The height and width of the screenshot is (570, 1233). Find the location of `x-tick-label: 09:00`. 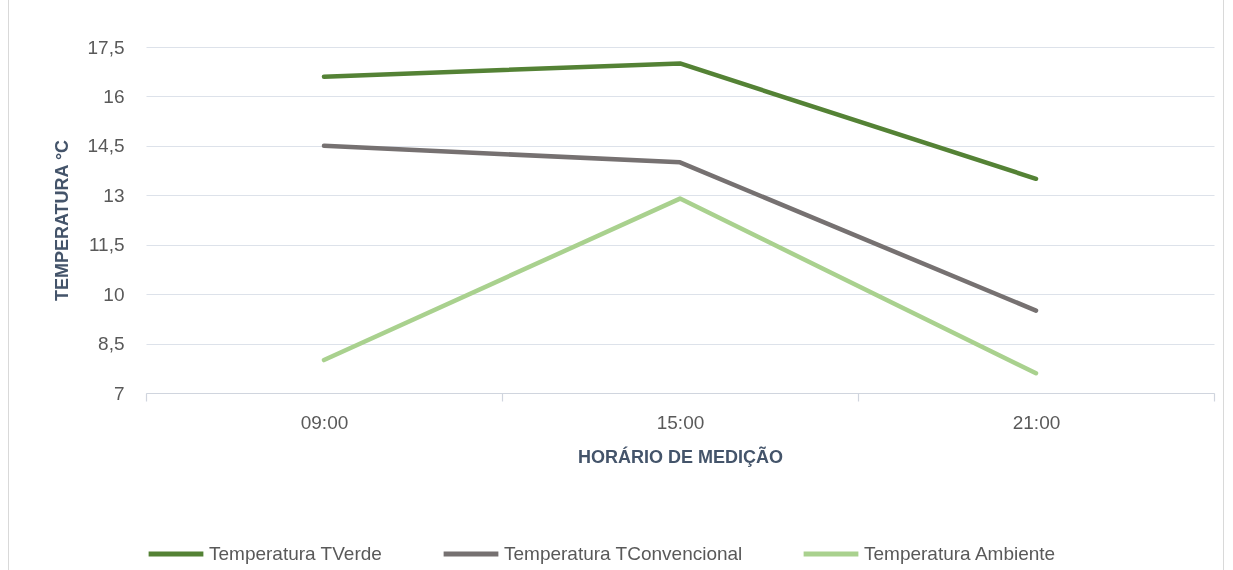

x-tick-label: 09:00 is located at coordinates (324, 422).